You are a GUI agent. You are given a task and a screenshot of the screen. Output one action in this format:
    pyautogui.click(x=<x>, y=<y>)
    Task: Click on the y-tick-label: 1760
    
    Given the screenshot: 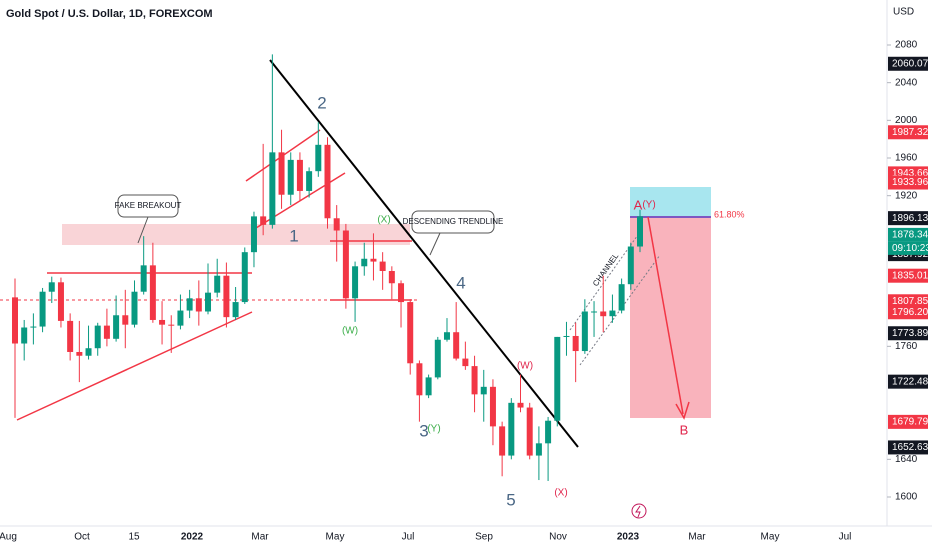 What is the action you would take?
    pyautogui.click(x=906, y=346)
    